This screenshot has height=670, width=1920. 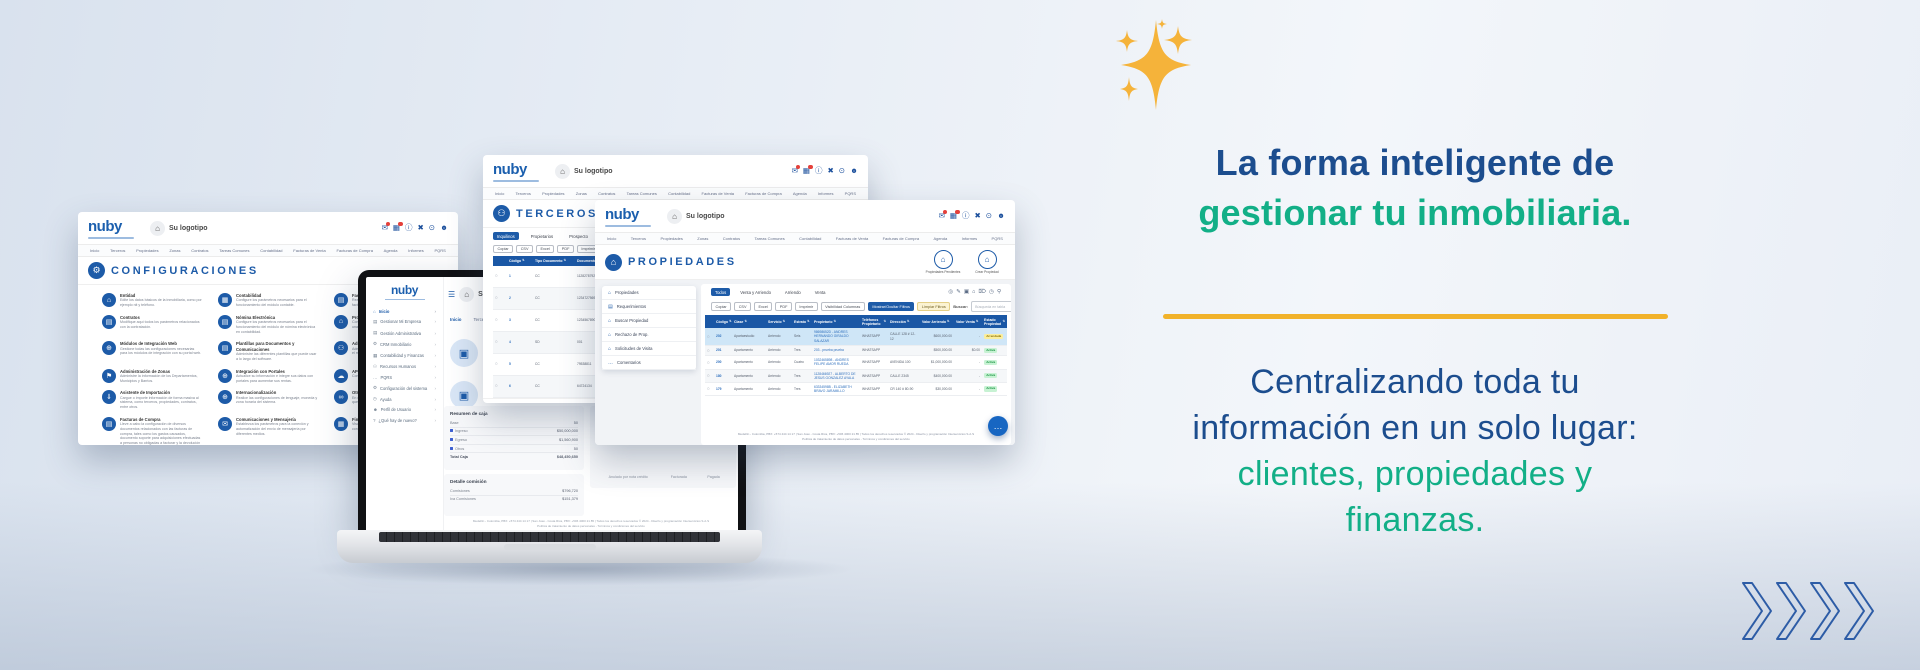 I want to click on column-header-valor-arriendo: Valor Arriendo ⇅, so click(x=937, y=321).